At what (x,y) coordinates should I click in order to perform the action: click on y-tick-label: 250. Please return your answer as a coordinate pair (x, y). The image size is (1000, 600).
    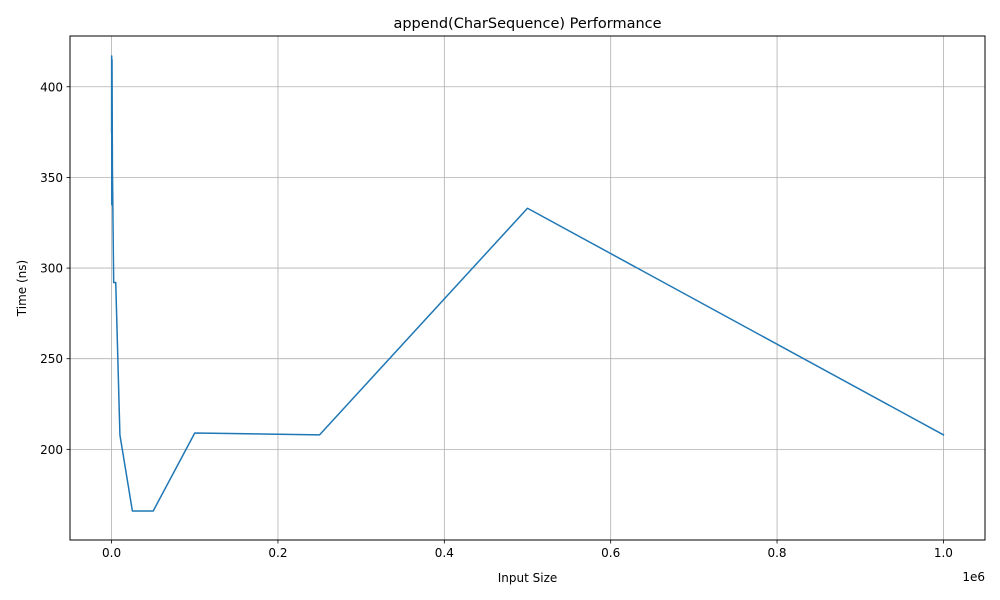
    Looking at the image, I should click on (51, 359).